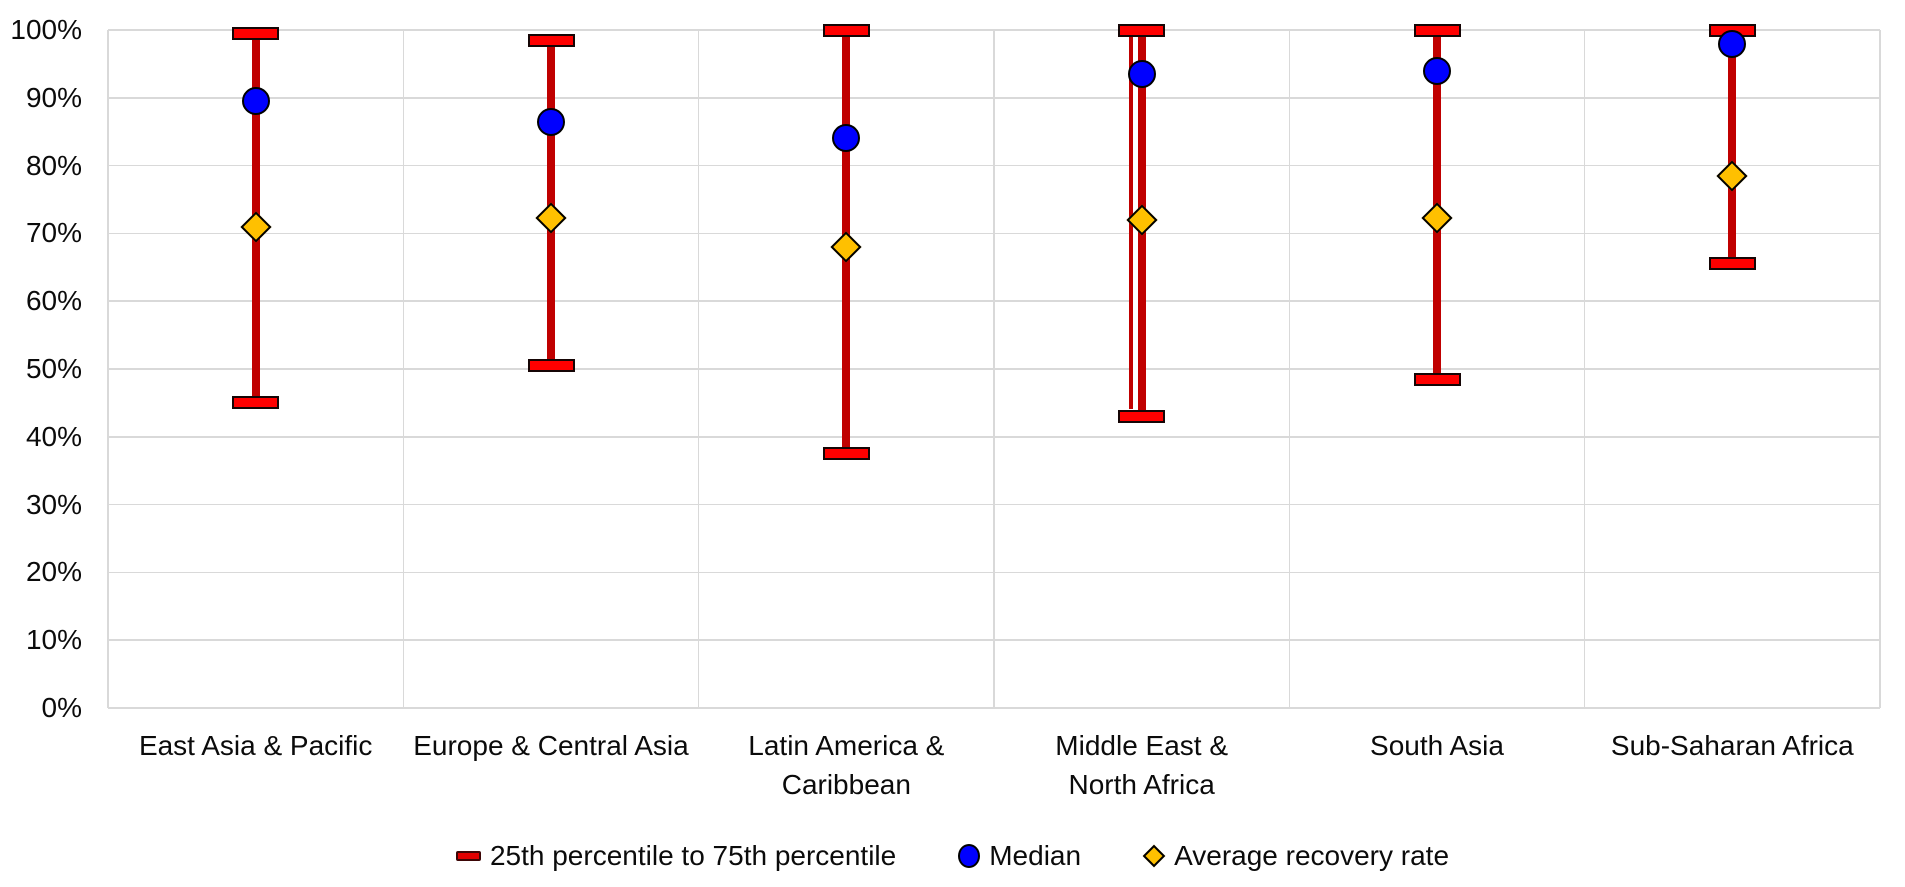 This screenshot has height=887, width=1905. I want to click on legend-item-percentile-range: 25th percentile to 75th percentile, so click(676, 856).